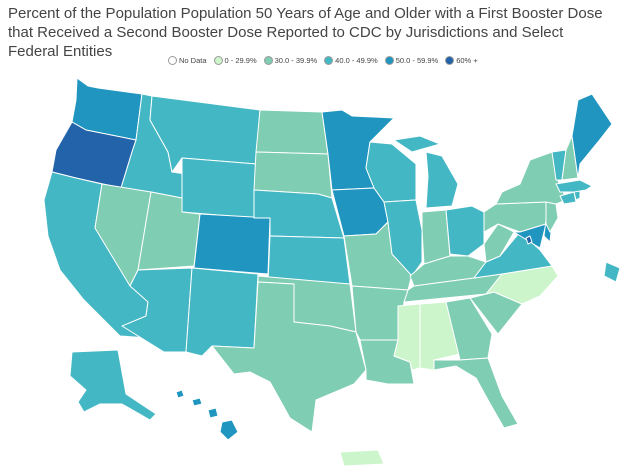  What do you see at coordinates (113, 385) in the screenshot?
I see `state-alaska` at bounding box center [113, 385].